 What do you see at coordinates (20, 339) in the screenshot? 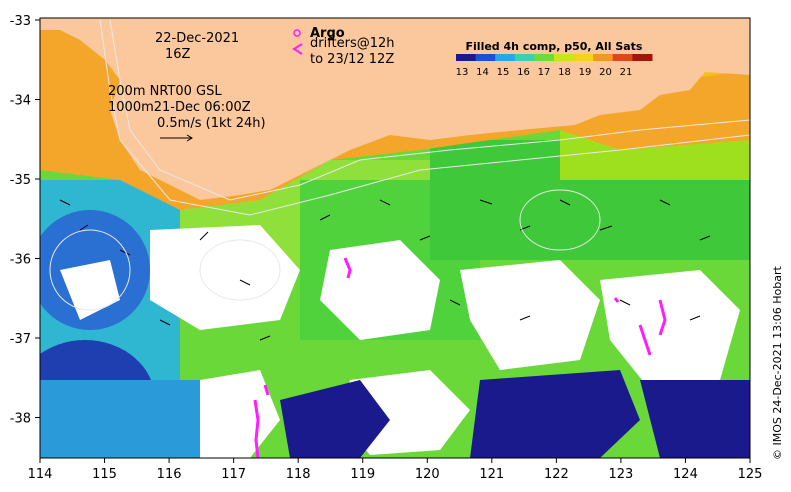
I see `y-tick-label: -37` at bounding box center [20, 339].